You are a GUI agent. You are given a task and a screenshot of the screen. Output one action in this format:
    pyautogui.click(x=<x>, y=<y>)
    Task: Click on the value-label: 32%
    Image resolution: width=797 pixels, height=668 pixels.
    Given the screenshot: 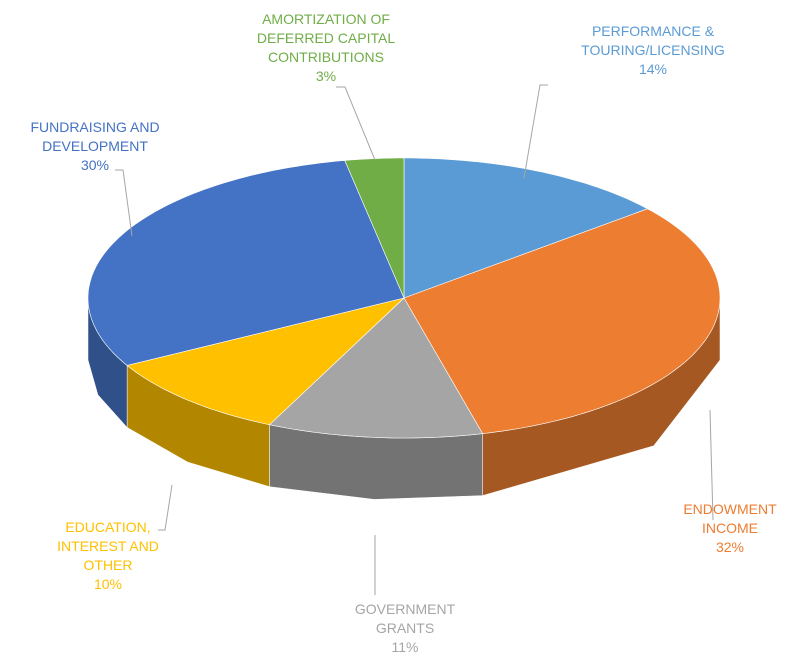 What is the action you would take?
    pyautogui.click(x=730, y=547)
    